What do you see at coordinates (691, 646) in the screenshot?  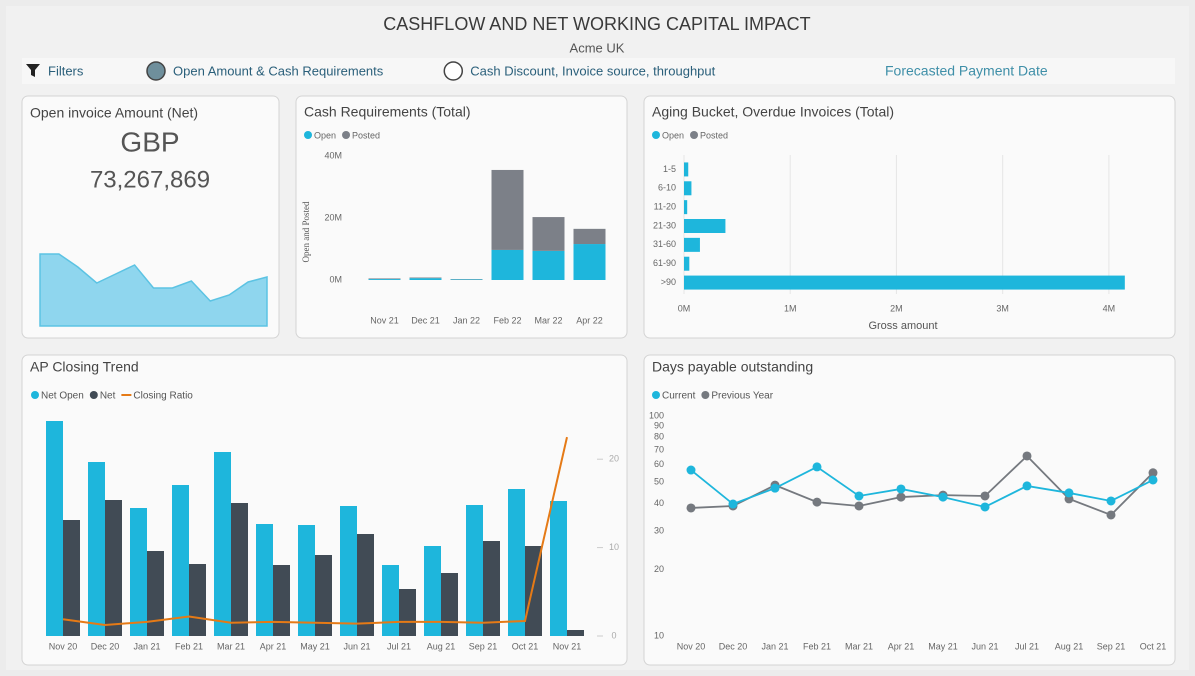 I see `x-tick-label: Nov 20` at bounding box center [691, 646].